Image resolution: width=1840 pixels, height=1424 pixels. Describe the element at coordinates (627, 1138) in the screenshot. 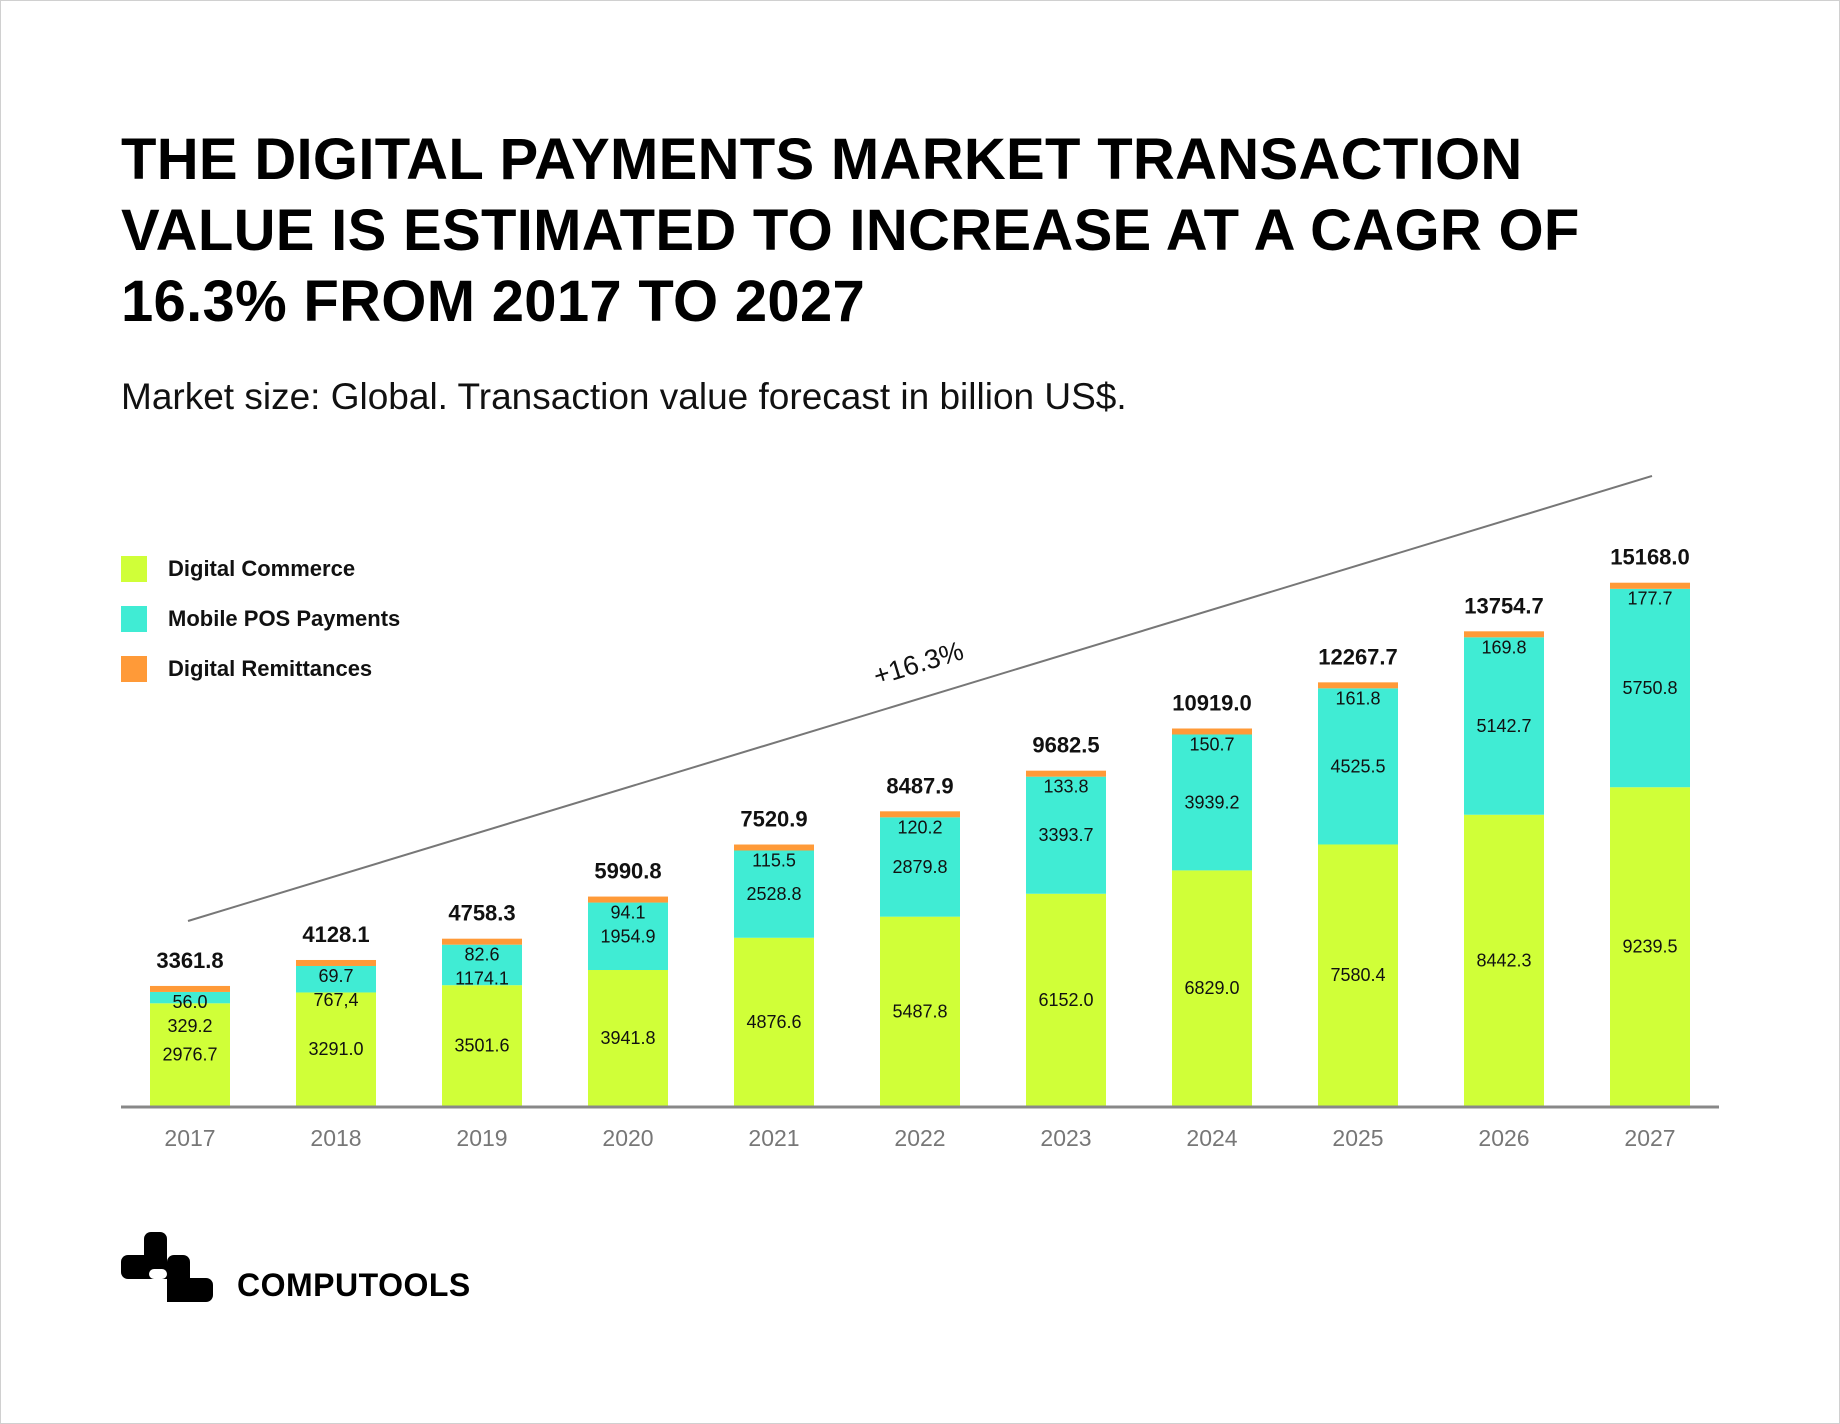

I see `x-tick-label: 2020` at that location.